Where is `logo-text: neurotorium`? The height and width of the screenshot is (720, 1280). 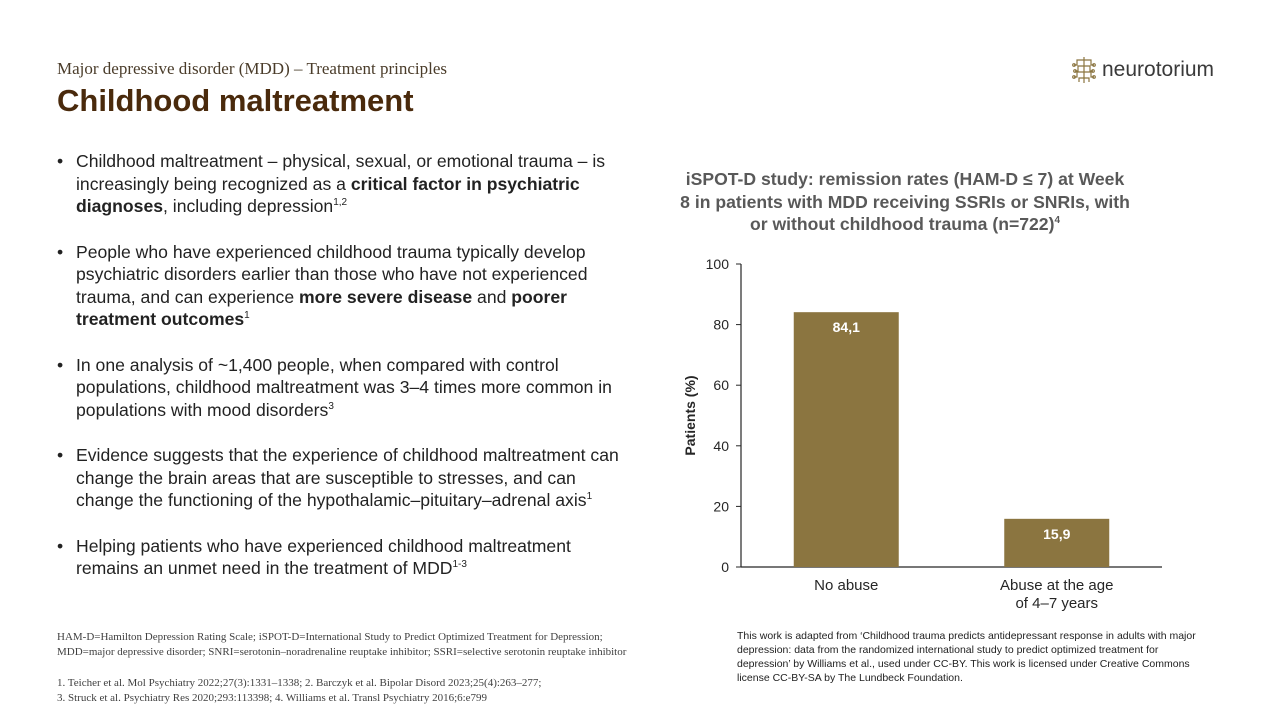
logo-text: neurotorium is located at coordinates (1158, 69).